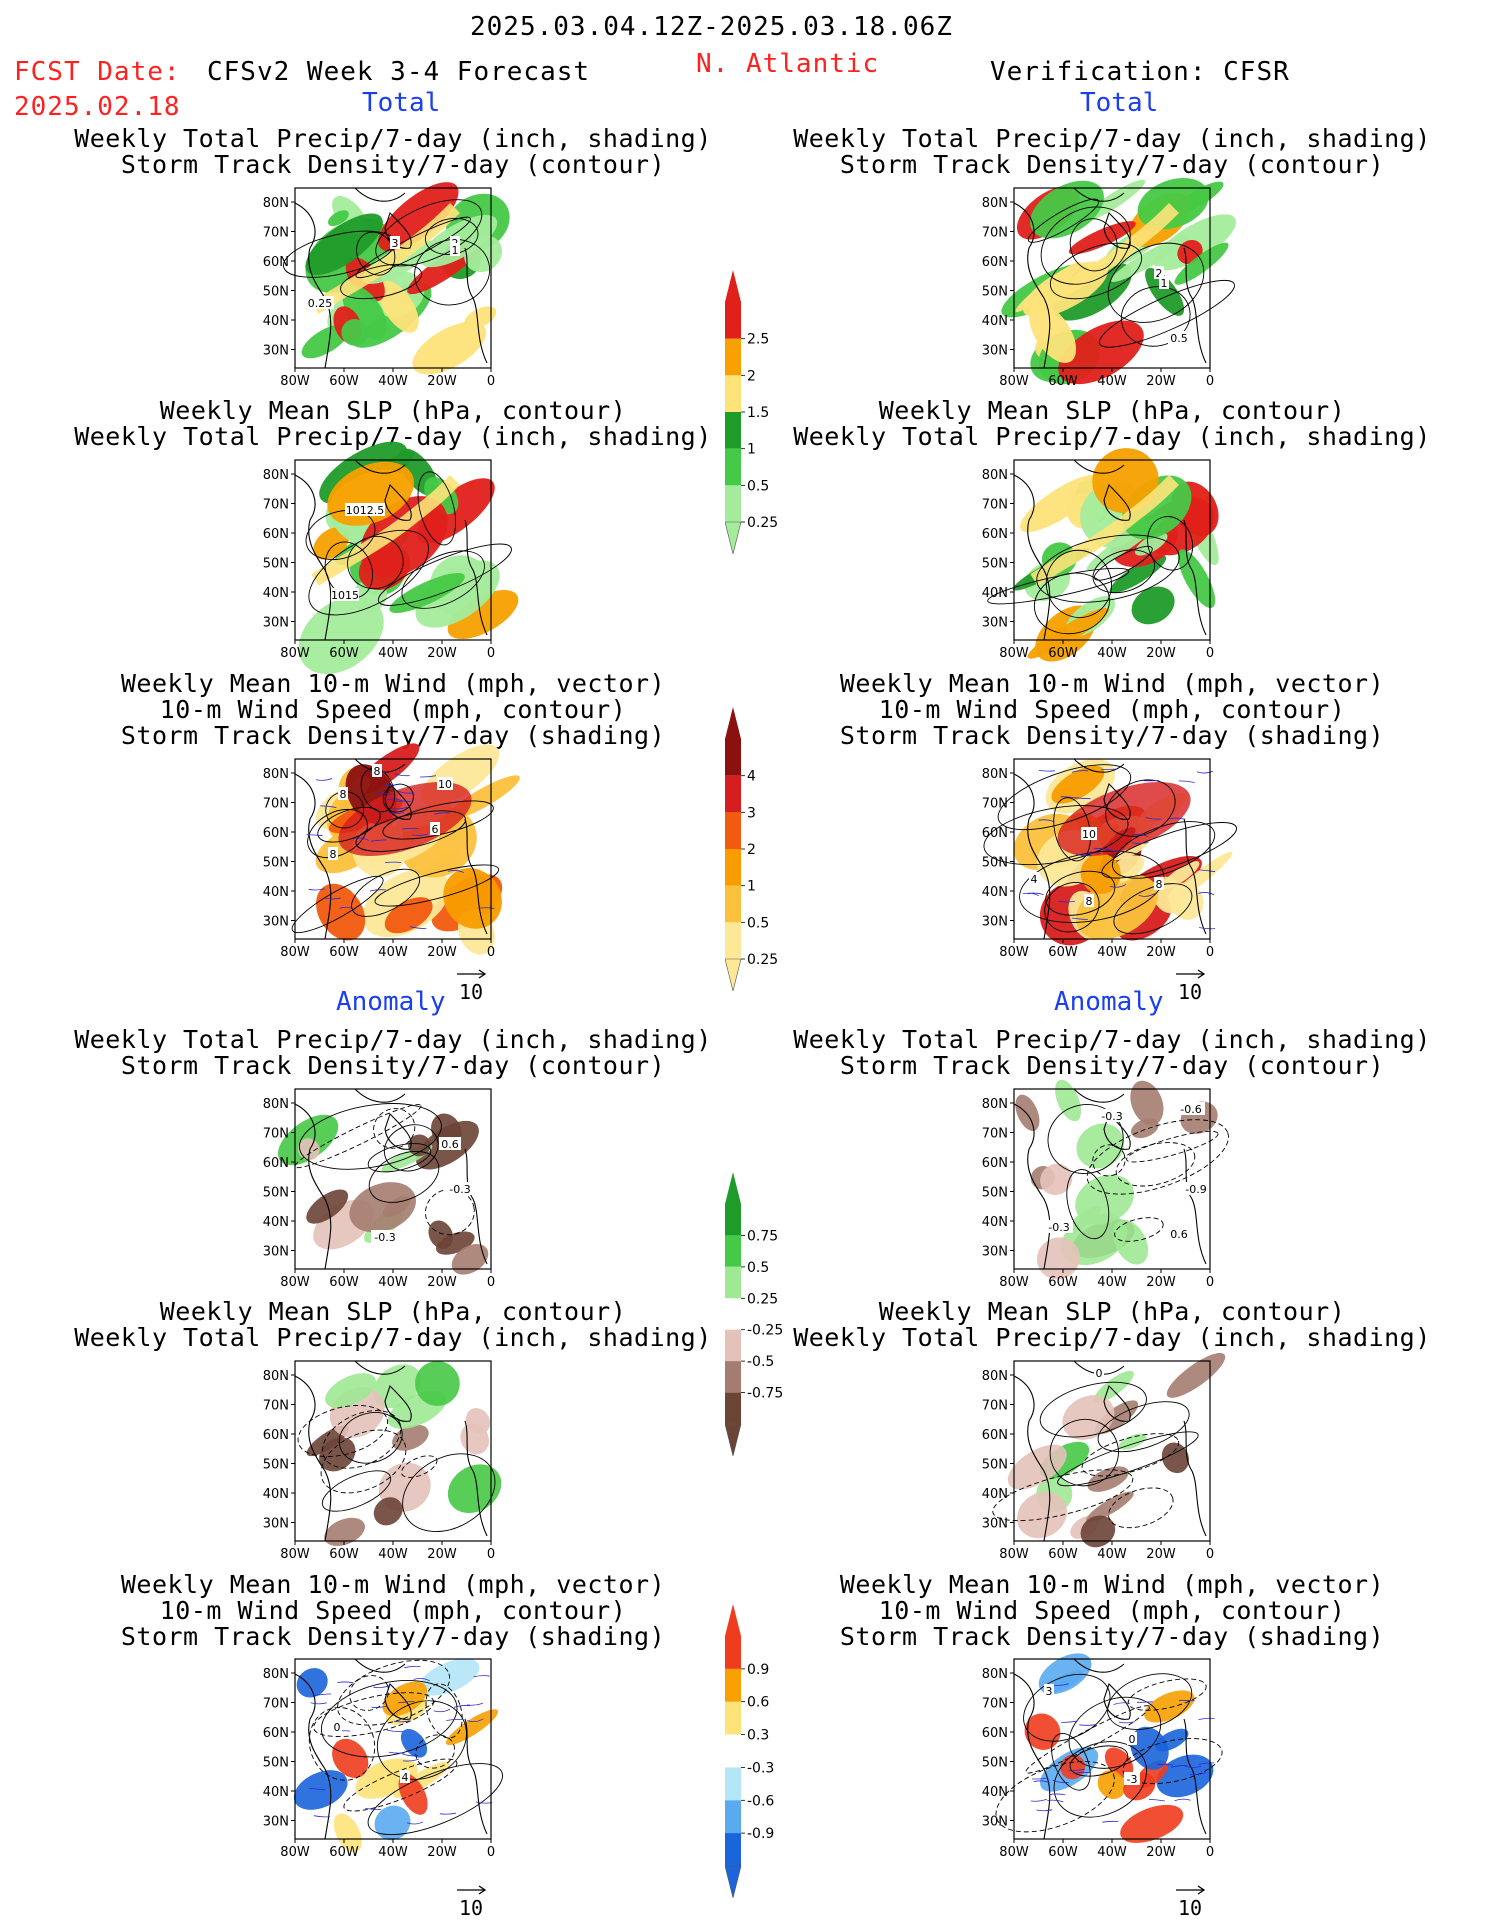  I want to click on map-plot: 8 10 8 6 8 80N 70N 60N 50N 40N 30N 80W 60W 40W 20W 0, so click(391, 851).